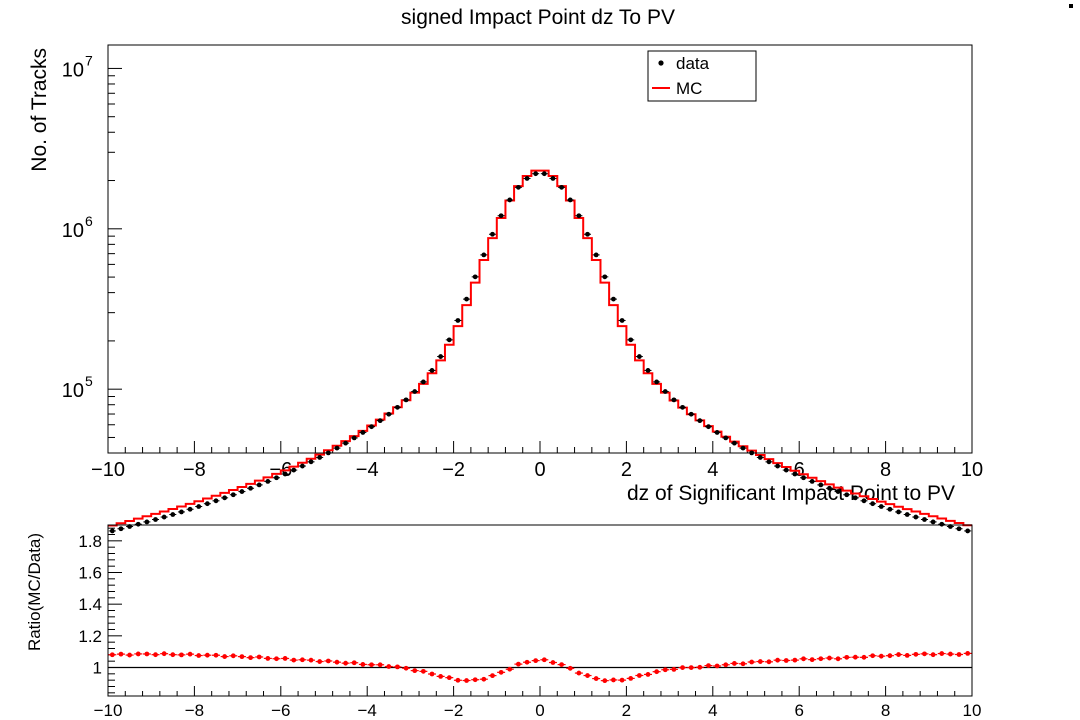 This screenshot has width=1080, height=720. What do you see at coordinates (702, 76) in the screenshot?
I see `legend: data MC` at bounding box center [702, 76].